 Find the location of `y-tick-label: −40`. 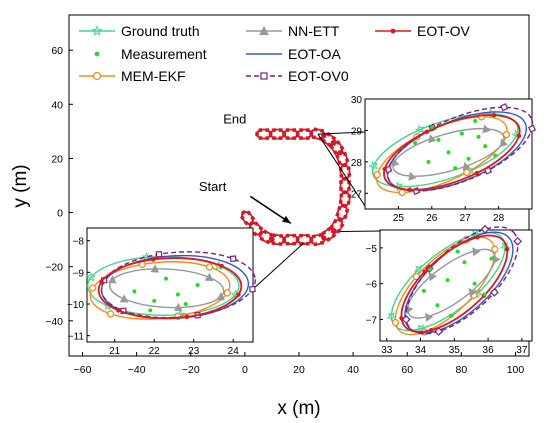

y-tick-label: −40 is located at coordinates (54, 322).